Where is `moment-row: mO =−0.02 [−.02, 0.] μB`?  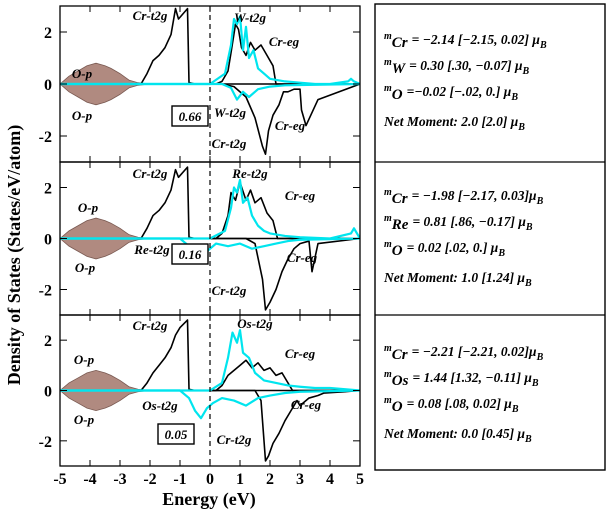
moment-row: mO =−0.02 [−.02, 0.] μB is located at coordinates (451, 93).